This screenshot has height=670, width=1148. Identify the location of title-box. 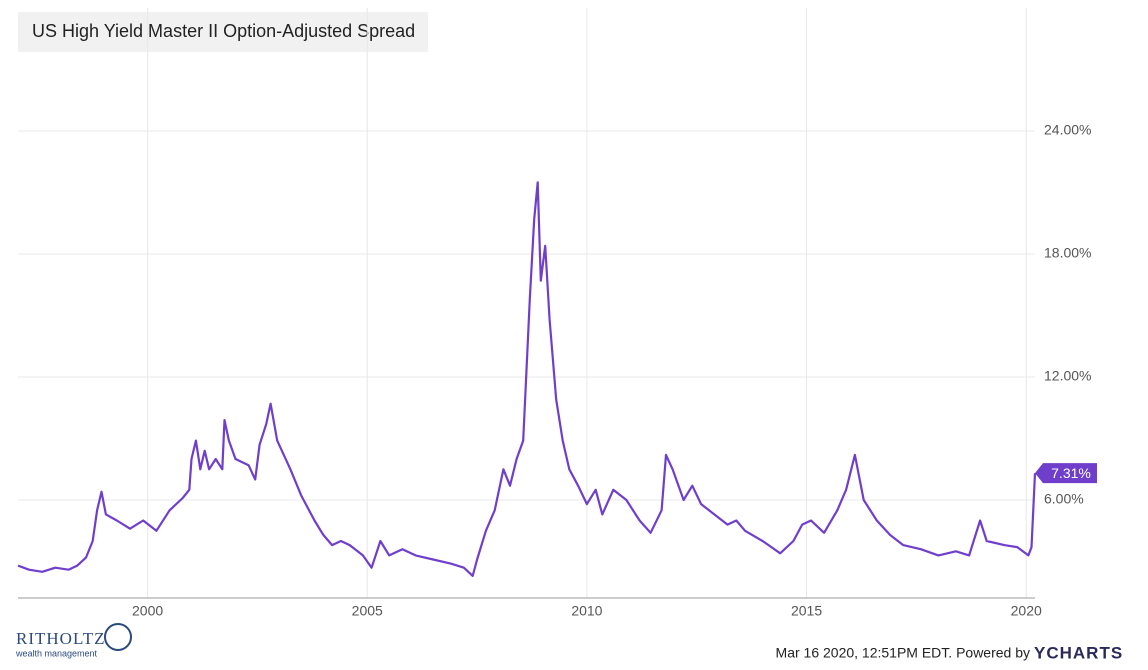
(223, 32).